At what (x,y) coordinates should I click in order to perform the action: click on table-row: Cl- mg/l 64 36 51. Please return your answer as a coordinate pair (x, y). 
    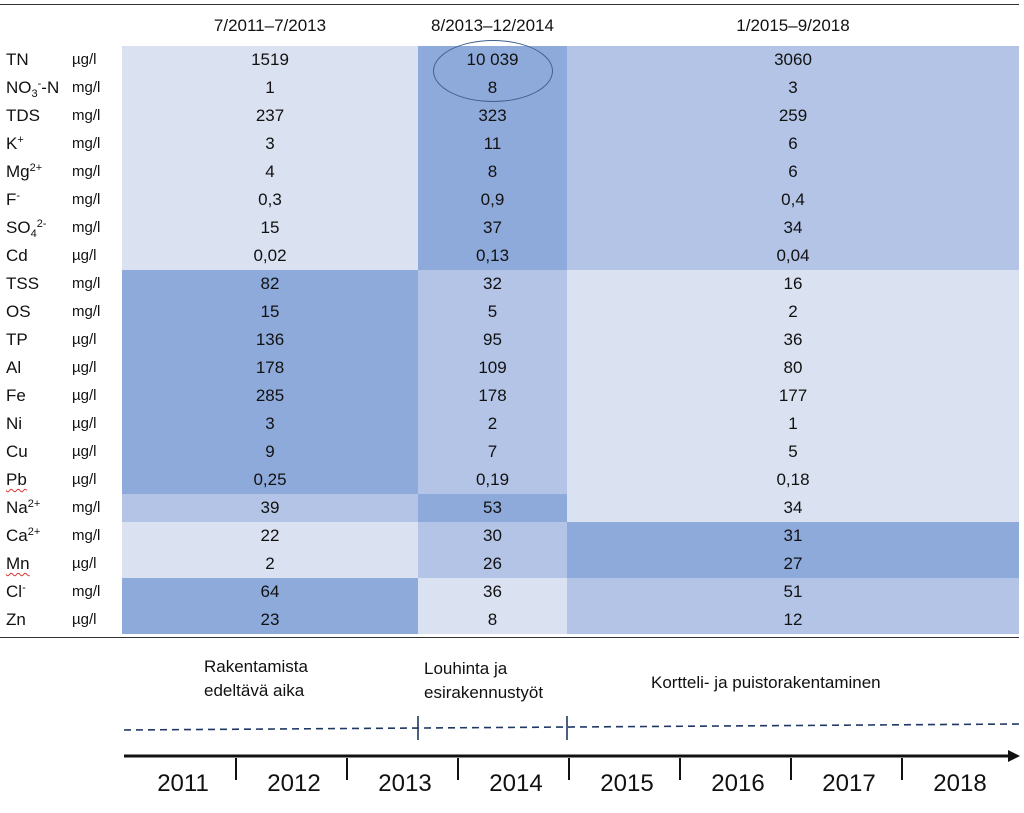
    Looking at the image, I should click on (509, 592).